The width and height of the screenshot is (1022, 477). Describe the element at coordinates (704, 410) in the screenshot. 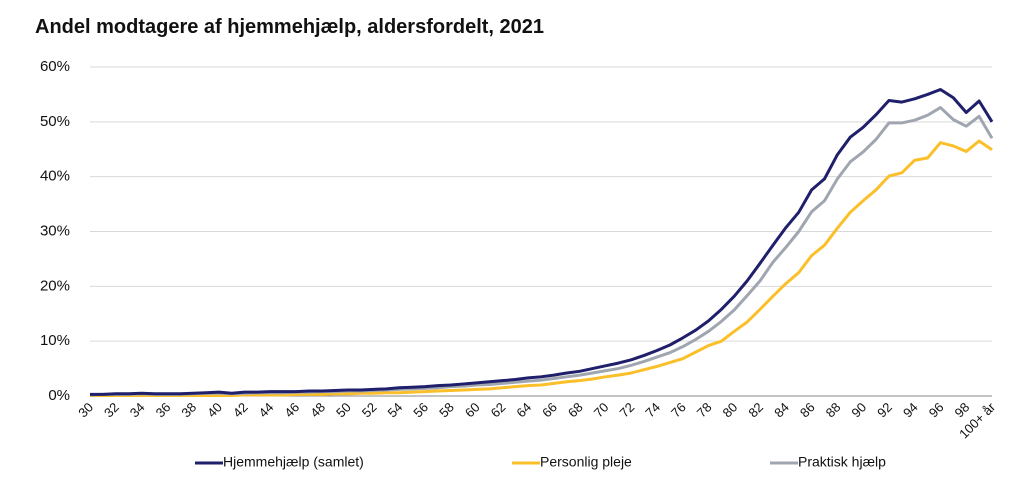

I see `x-tick-label: 78` at that location.